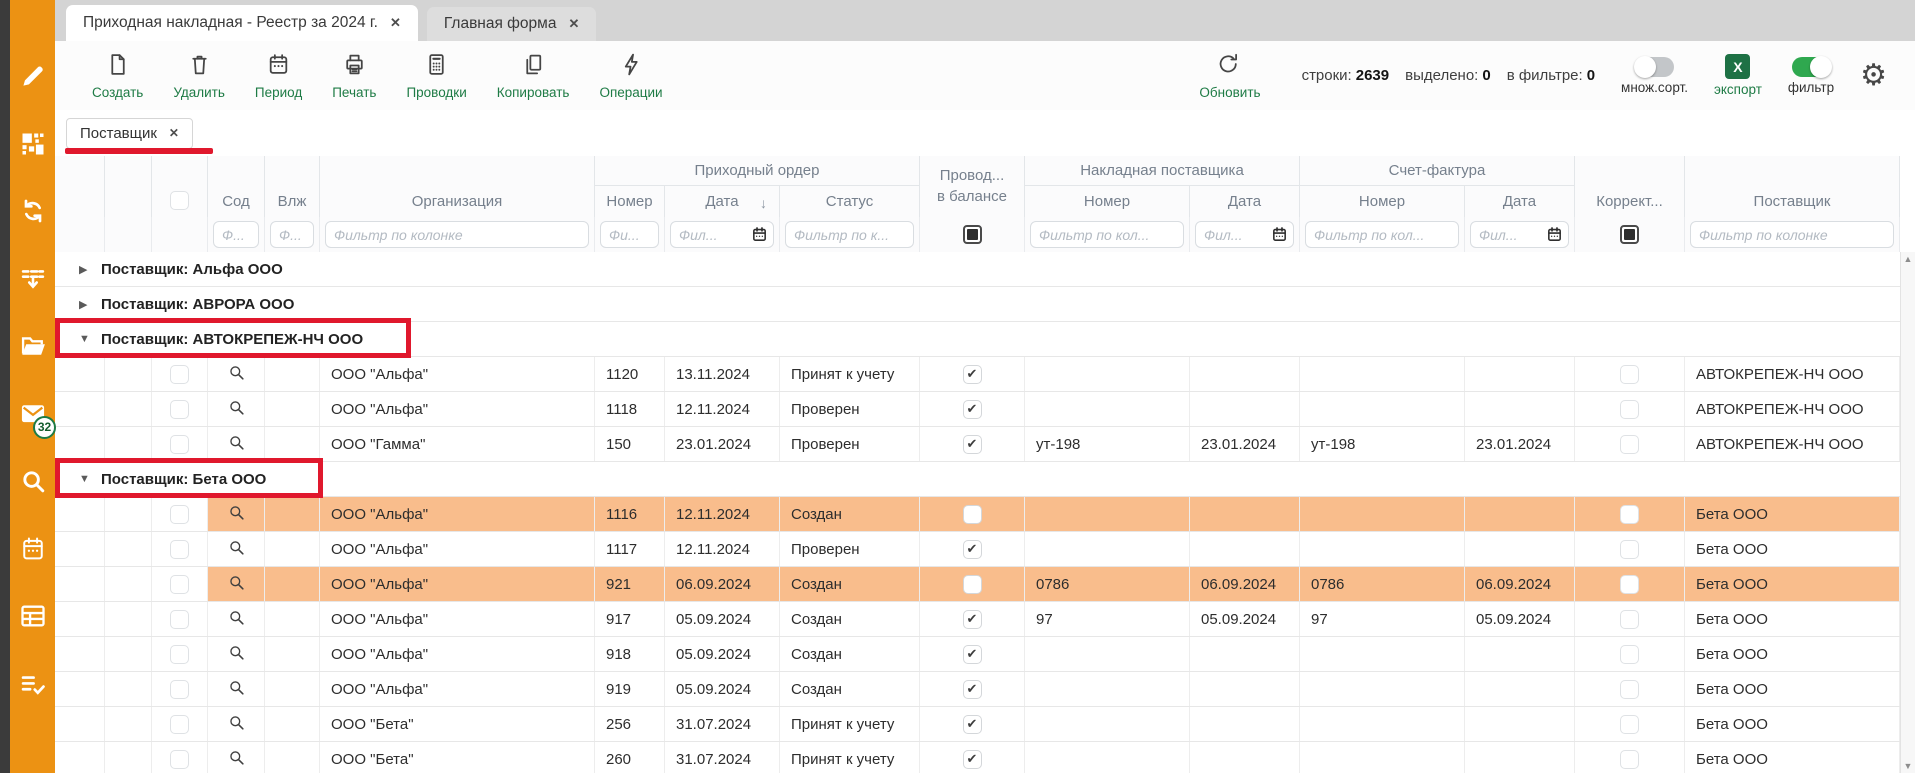 The height and width of the screenshot is (773, 1915). I want to click on filter-np-number, so click(1107, 234).